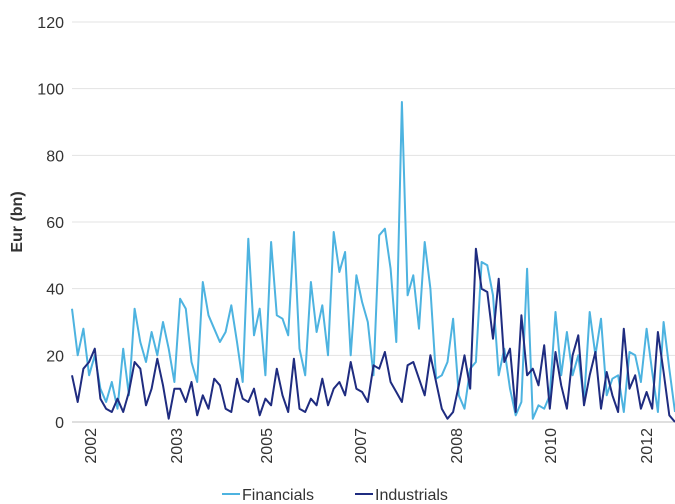 The height and width of the screenshot is (504, 675). I want to click on y-tick-label: 20, so click(55, 356).